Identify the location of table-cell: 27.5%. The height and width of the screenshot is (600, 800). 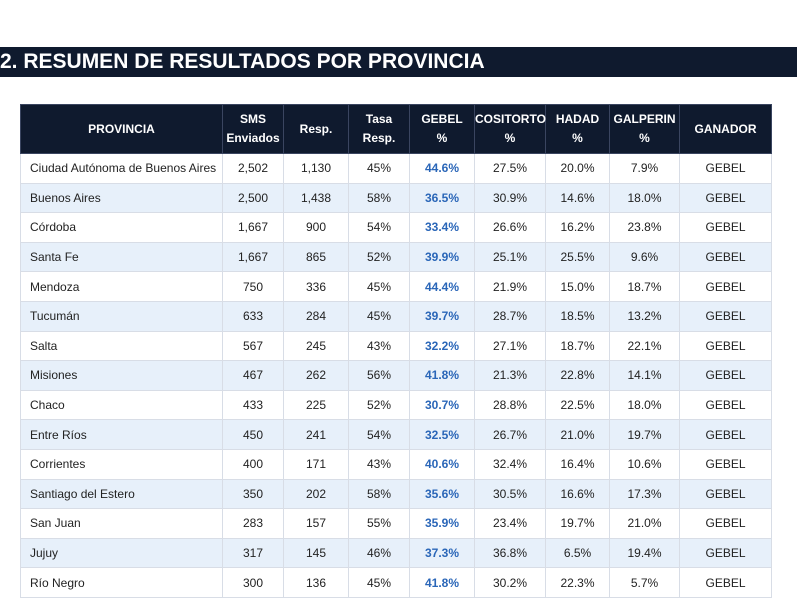
(510, 168).